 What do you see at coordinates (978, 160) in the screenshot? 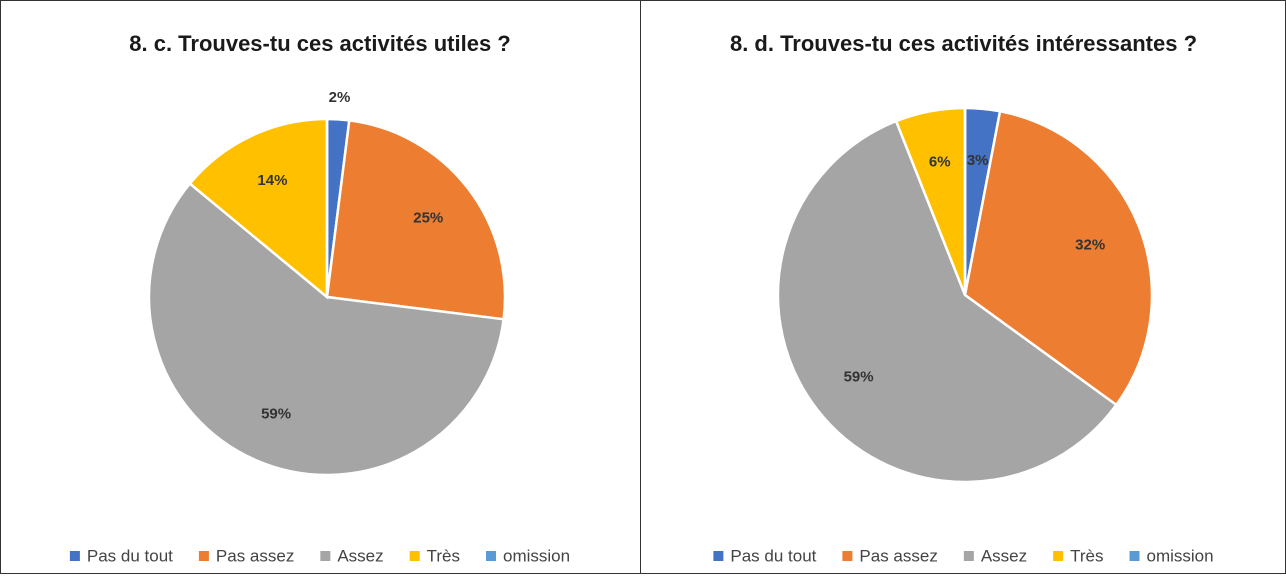
I see `data-label: 3%` at bounding box center [978, 160].